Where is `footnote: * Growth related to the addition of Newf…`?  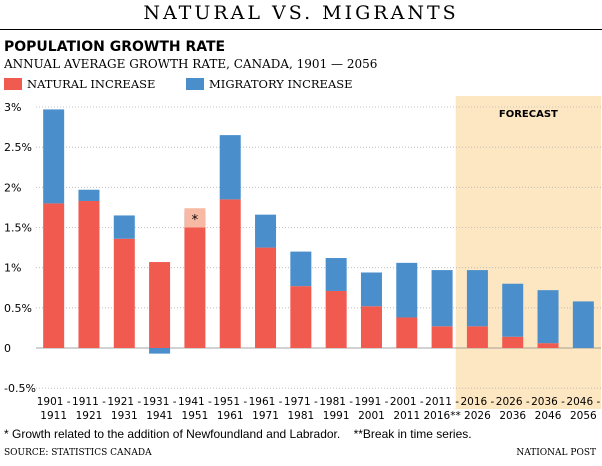
footnote: * Growth related to the addition of Newf… is located at coordinates (238, 434).